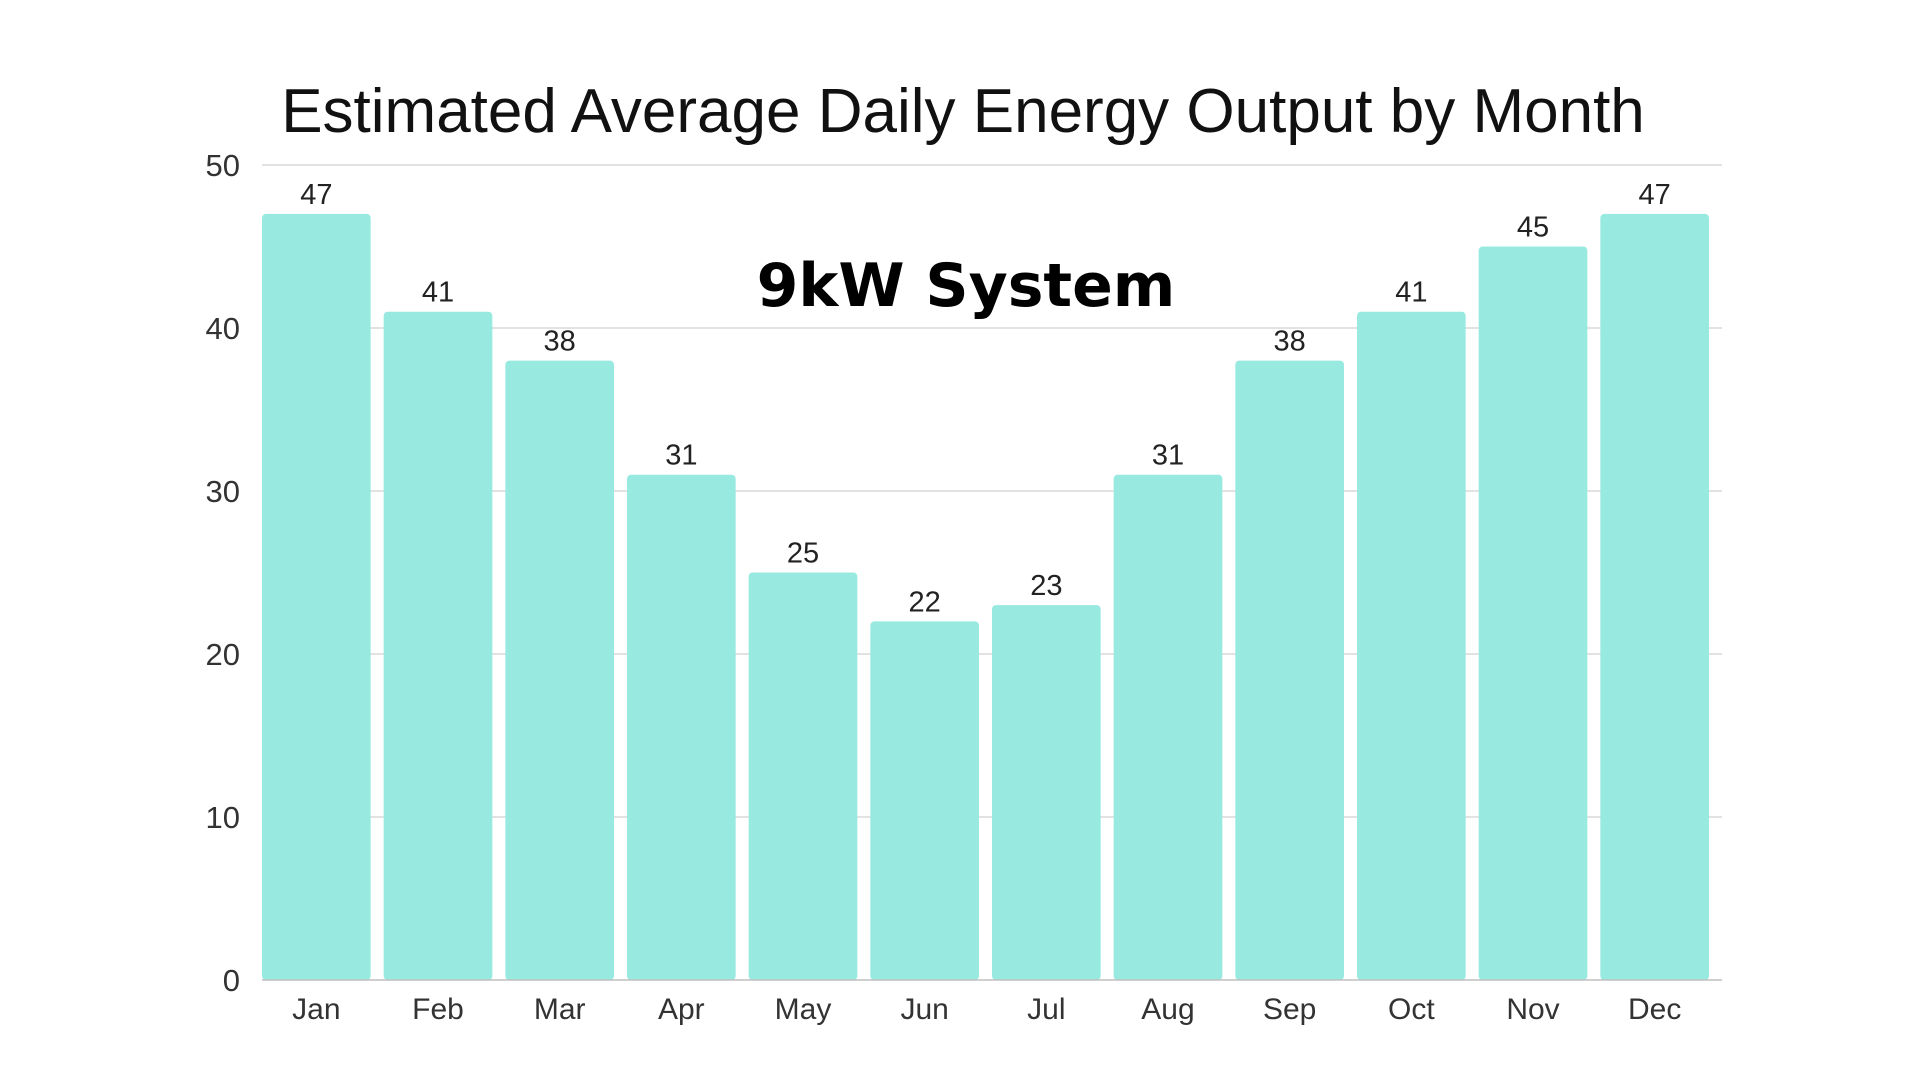 The image size is (1920, 1080). Describe the element at coordinates (223, 817) in the screenshot. I see `y-tick-label: 10` at that location.